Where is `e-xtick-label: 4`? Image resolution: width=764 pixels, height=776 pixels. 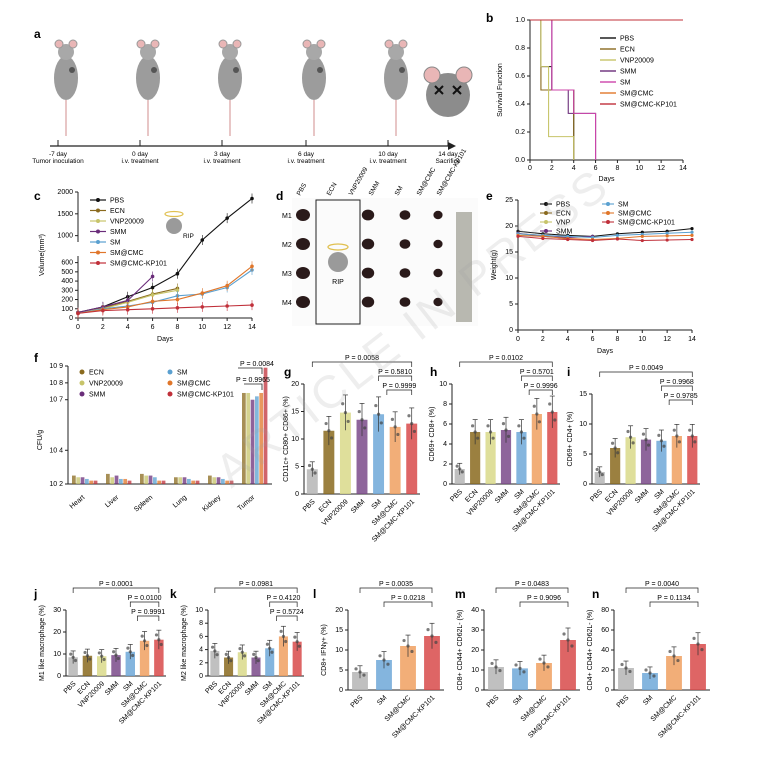
e-xtick-label: 4 is located at coordinates (568, 339).